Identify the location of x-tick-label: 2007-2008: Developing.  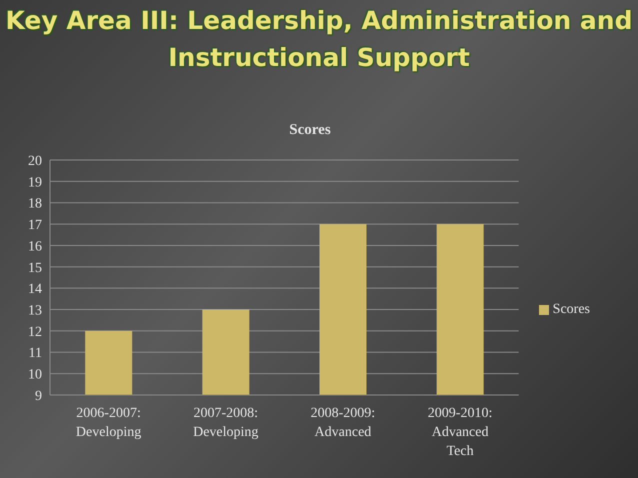
(225, 423).